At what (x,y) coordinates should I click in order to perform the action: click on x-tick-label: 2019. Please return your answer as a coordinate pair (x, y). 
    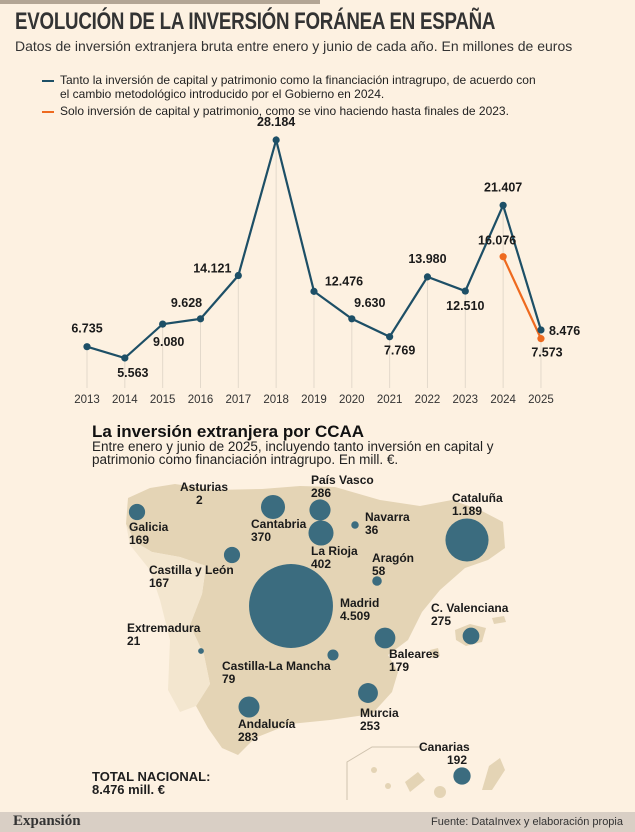
    Looking at the image, I should click on (314, 400).